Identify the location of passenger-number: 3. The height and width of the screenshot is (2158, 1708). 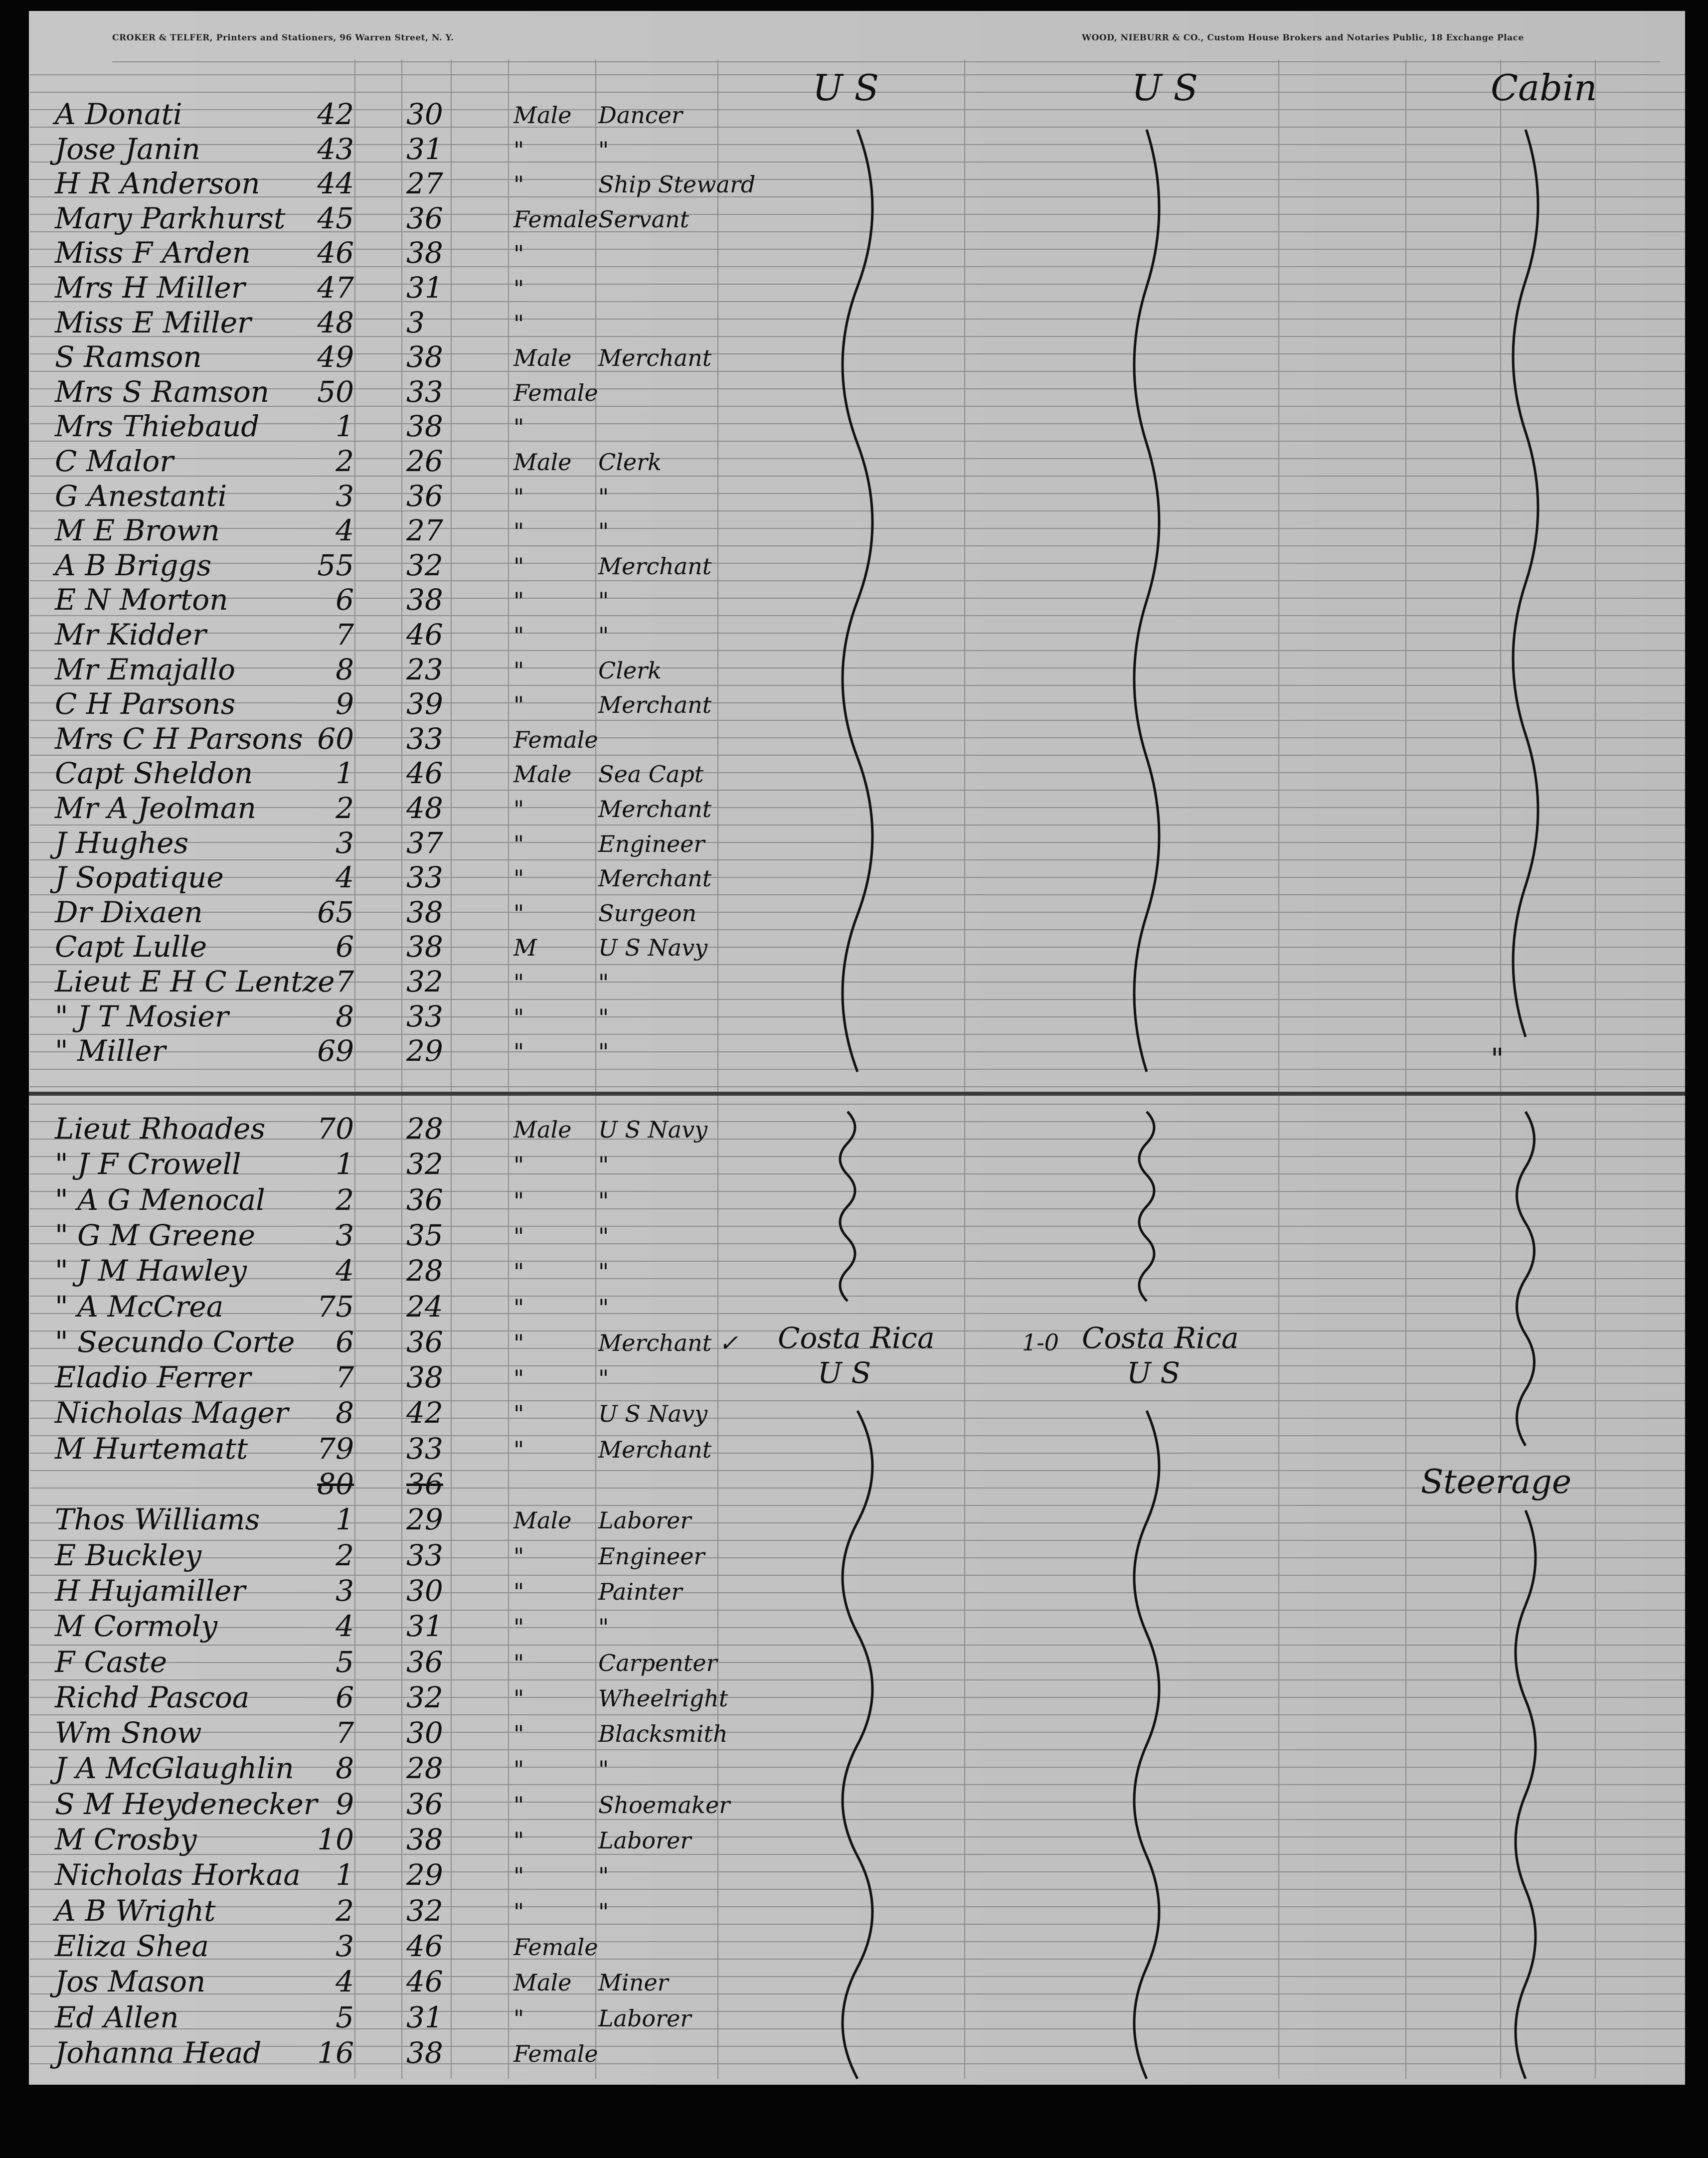
(345, 1590).